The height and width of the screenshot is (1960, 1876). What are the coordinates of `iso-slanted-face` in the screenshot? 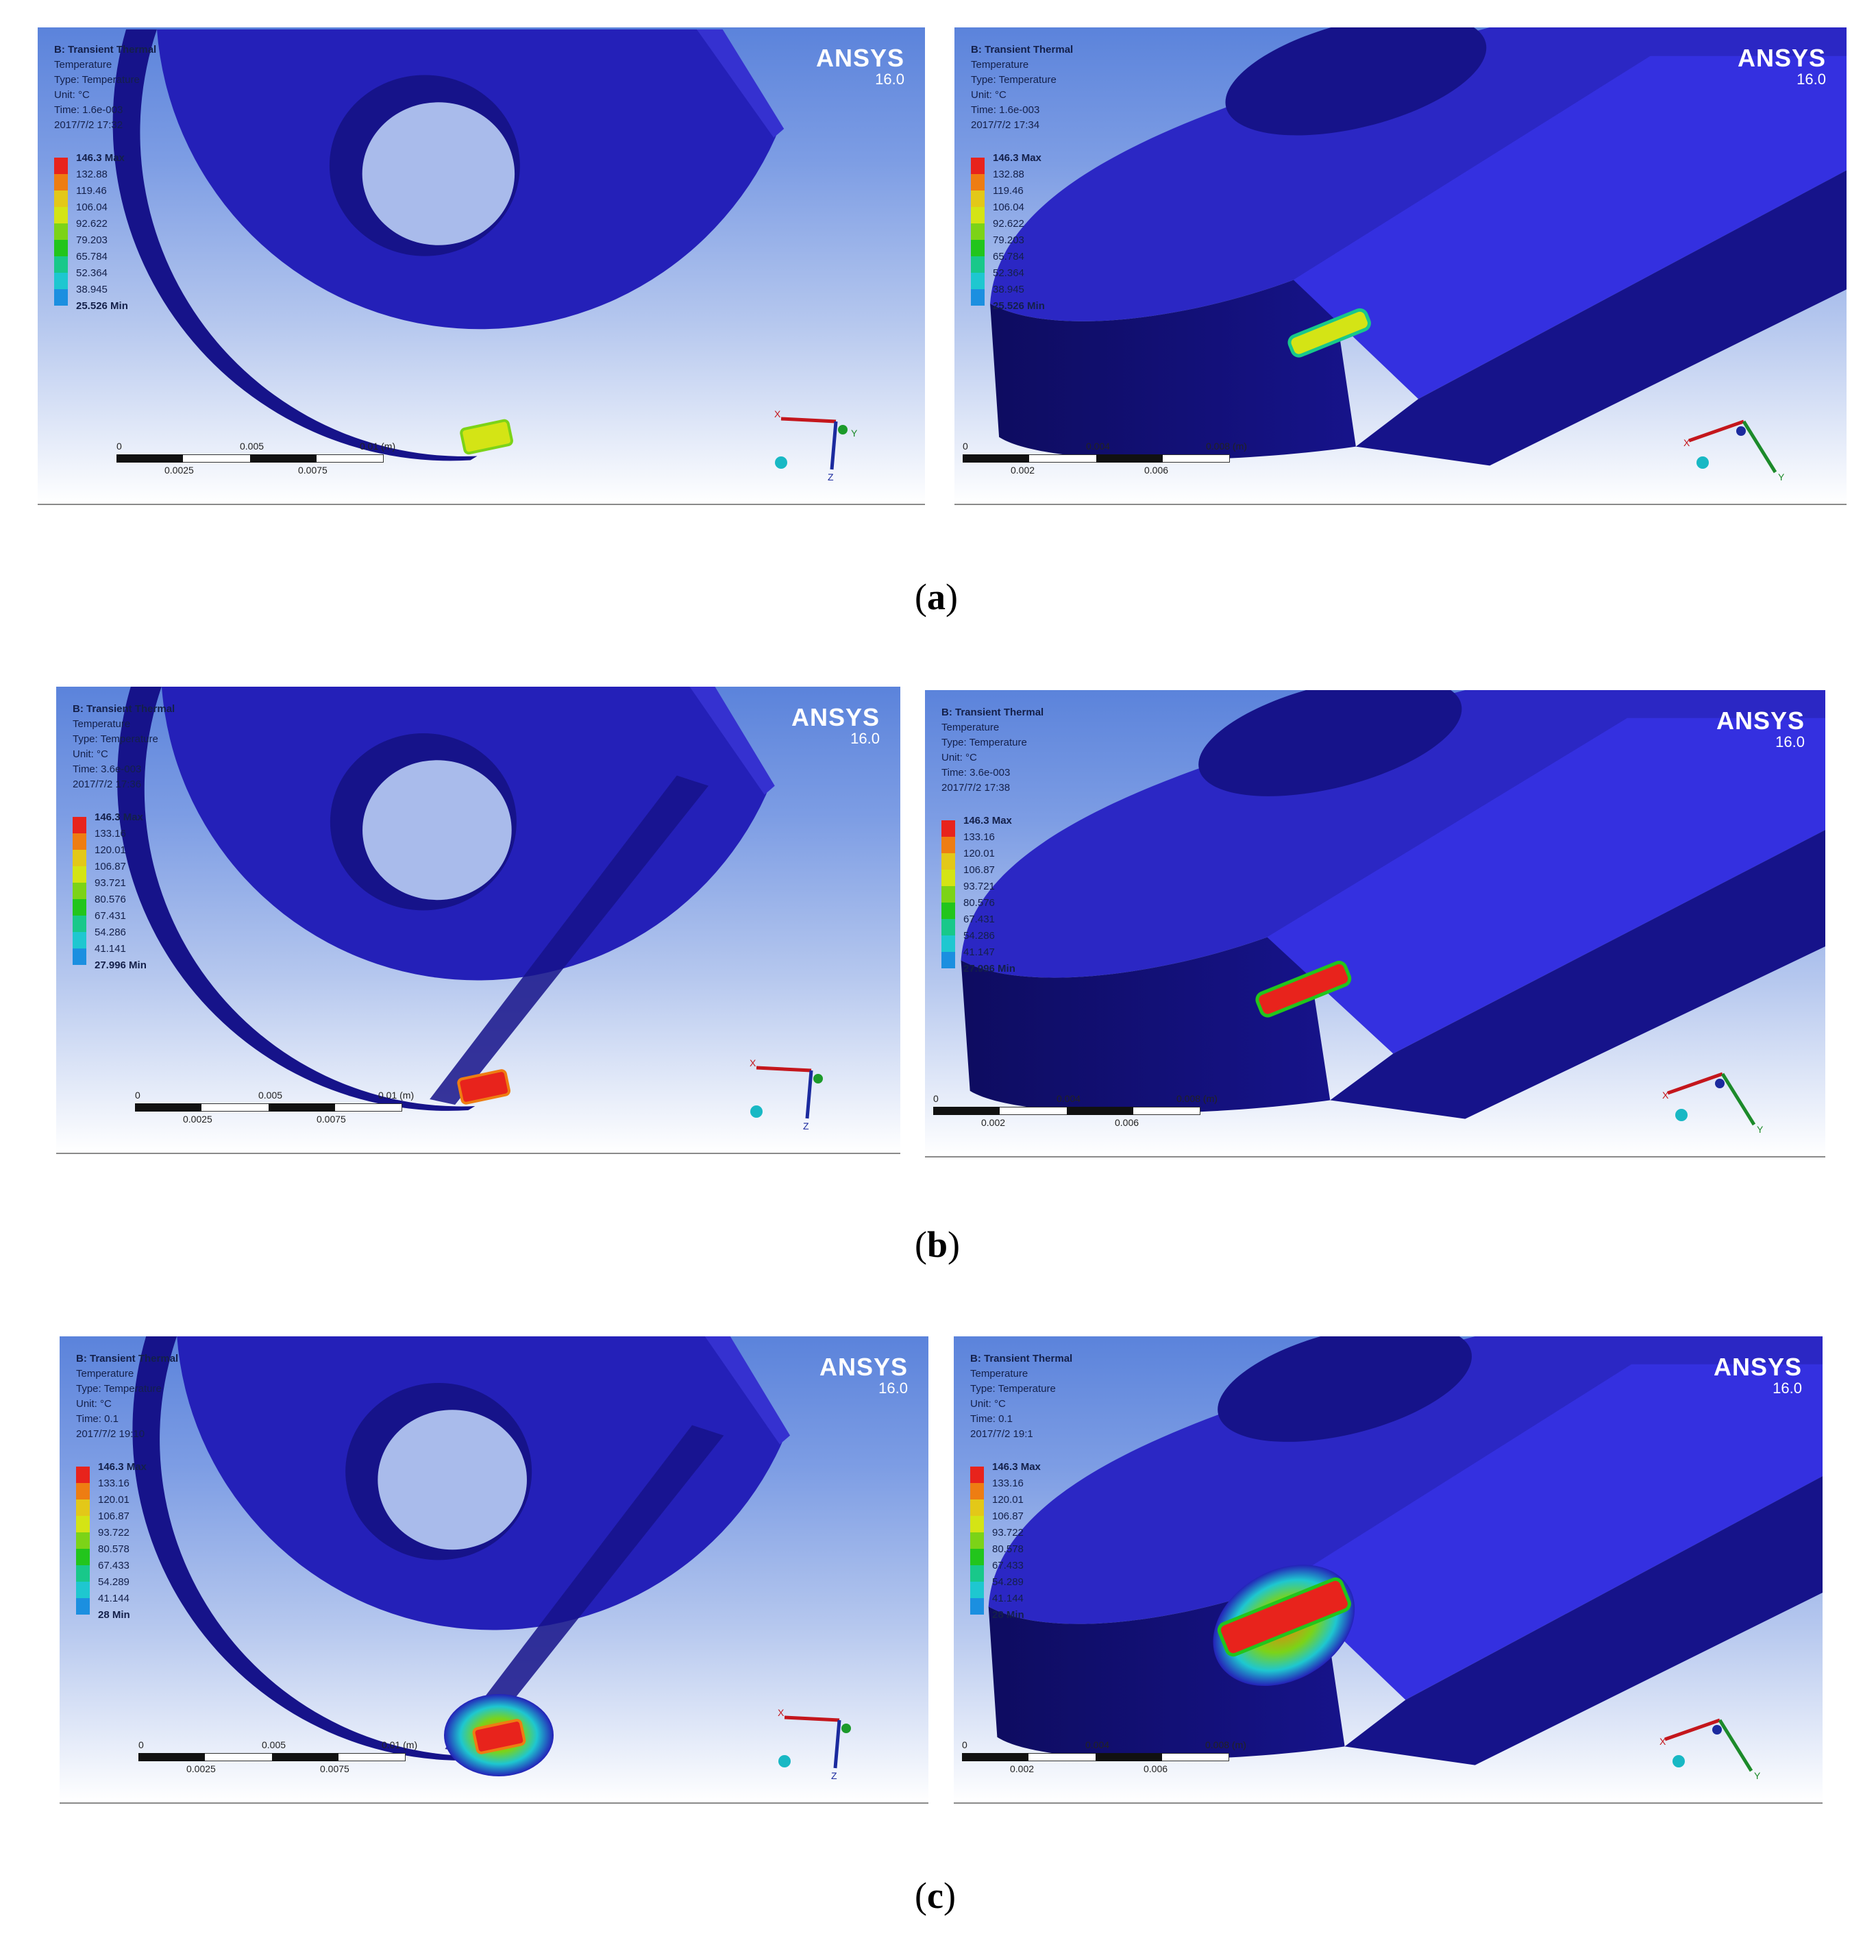 It's located at (1546, 886).